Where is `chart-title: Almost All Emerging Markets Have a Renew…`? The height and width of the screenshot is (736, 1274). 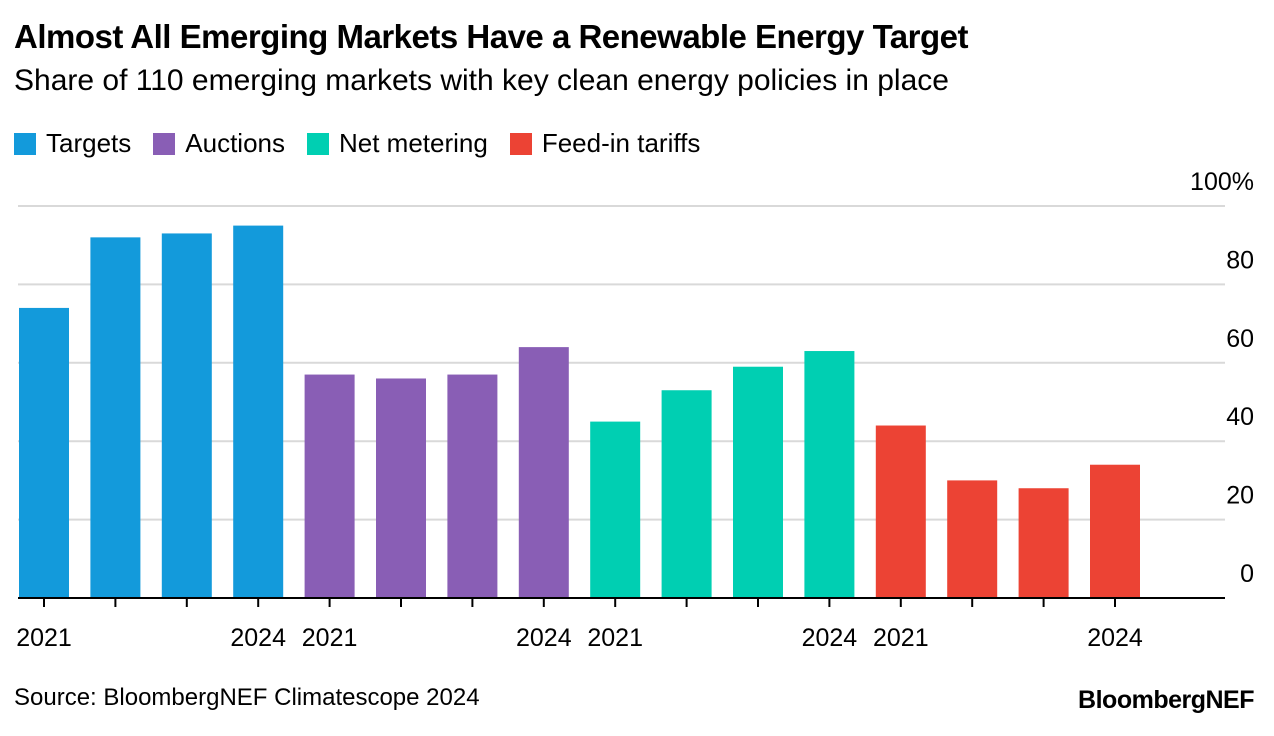
chart-title: Almost All Emerging Markets Have a Renew… is located at coordinates (491, 36).